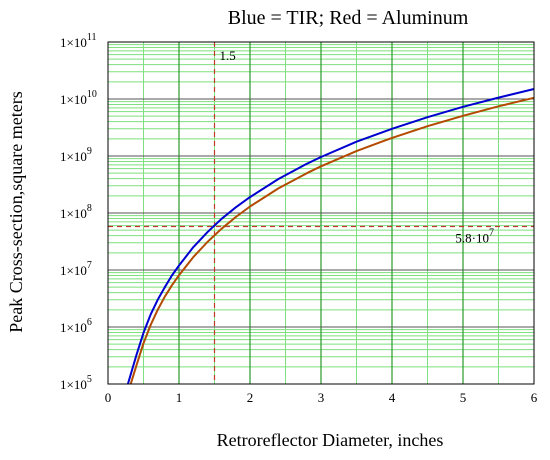  Describe the element at coordinates (76, 155) in the screenshot. I see `y-tick-label: 1×10⁹` at that location.